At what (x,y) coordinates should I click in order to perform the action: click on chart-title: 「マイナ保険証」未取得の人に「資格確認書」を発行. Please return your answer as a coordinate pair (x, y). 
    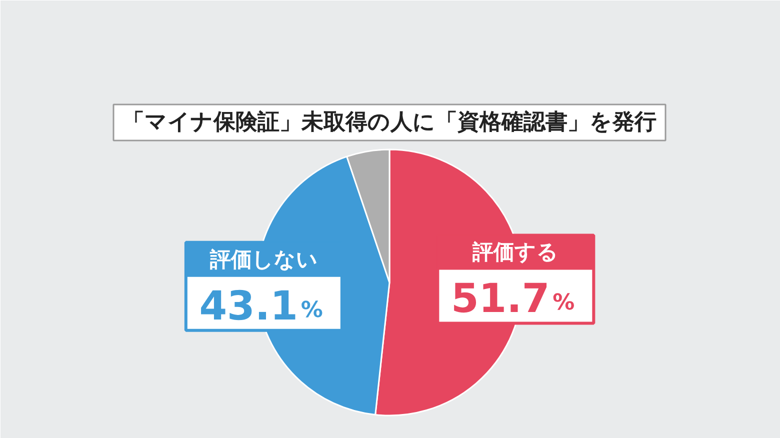
    Looking at the image, I should click on (389, 122).